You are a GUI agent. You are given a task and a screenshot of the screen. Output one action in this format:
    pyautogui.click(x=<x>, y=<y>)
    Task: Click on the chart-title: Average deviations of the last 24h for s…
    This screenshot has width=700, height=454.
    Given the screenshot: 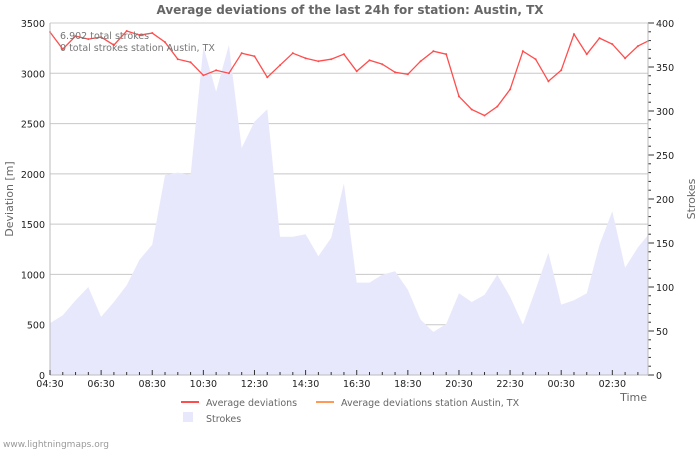 What is the action you would take?
    pyautogui.click(x=350, y=10)
    